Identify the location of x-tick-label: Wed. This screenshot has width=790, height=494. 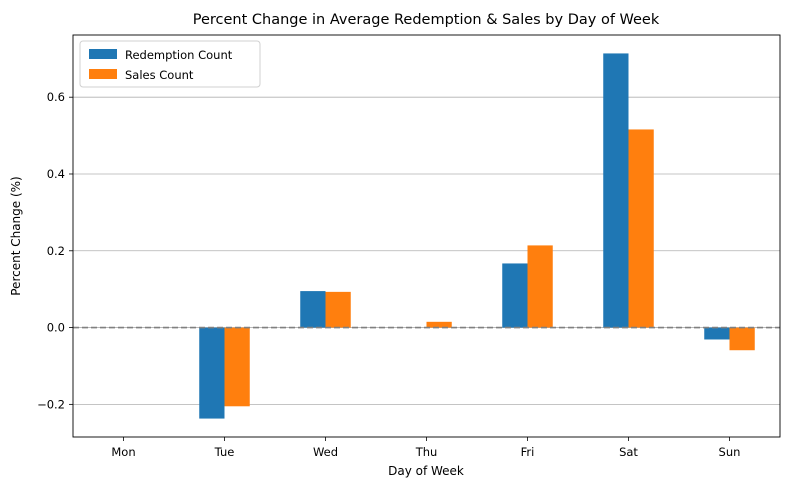
(325, 452).